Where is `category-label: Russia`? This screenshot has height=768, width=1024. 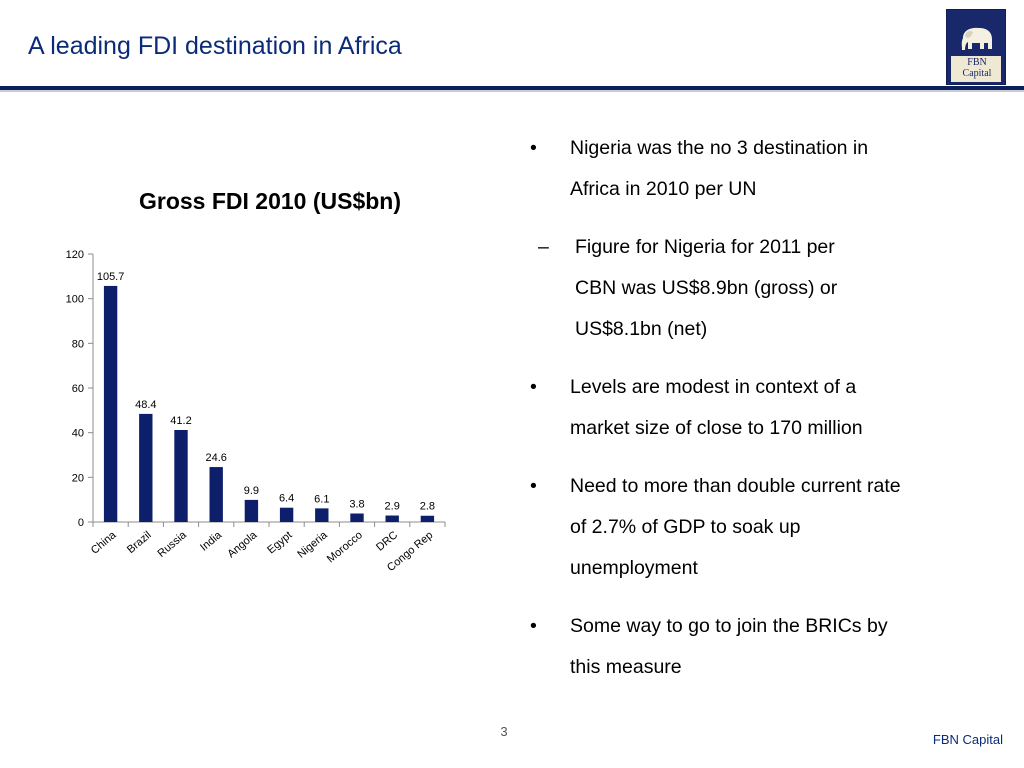
category-label: Russia is located at coordinates (172, 544).